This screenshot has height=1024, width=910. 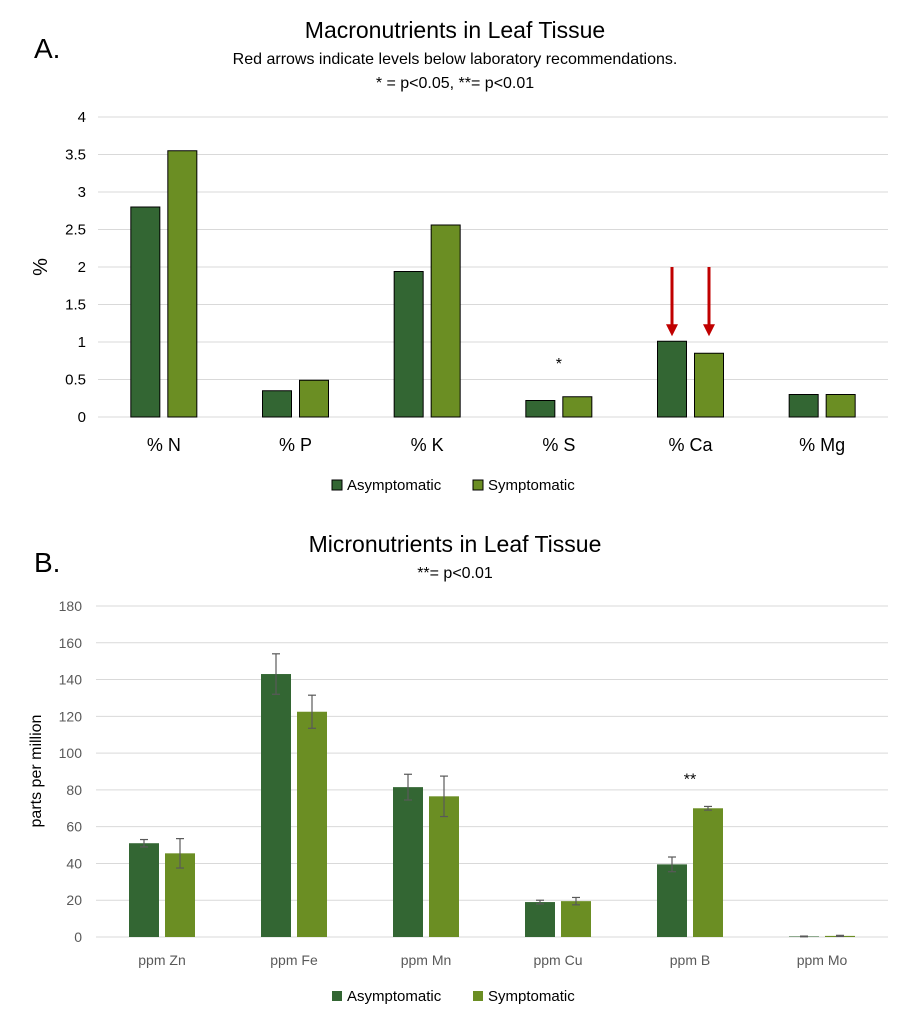 What do you see at coordinates (47, 562) in the screenshot?
I see `panel-b-label: B.` at bounding box center [47, 562].